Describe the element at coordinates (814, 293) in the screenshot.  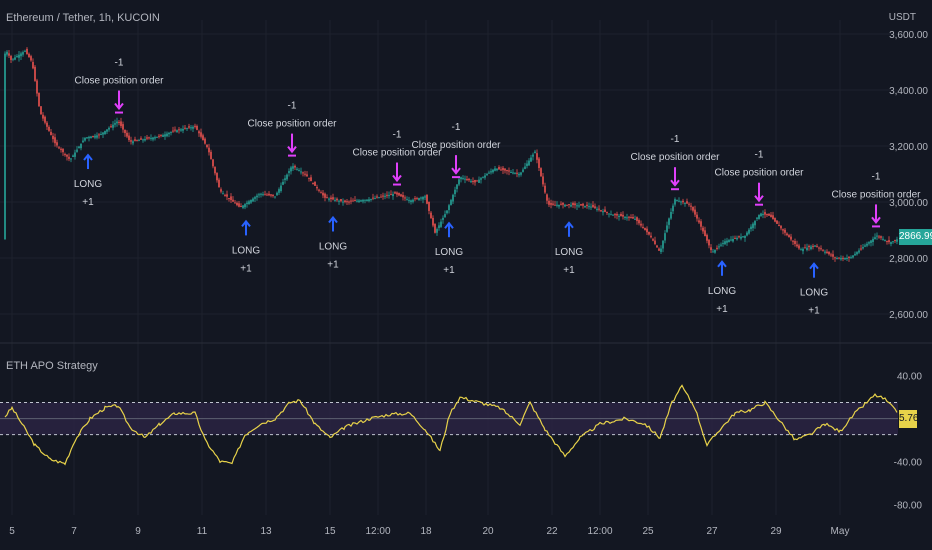
I see `long-label: LONG` at that location.